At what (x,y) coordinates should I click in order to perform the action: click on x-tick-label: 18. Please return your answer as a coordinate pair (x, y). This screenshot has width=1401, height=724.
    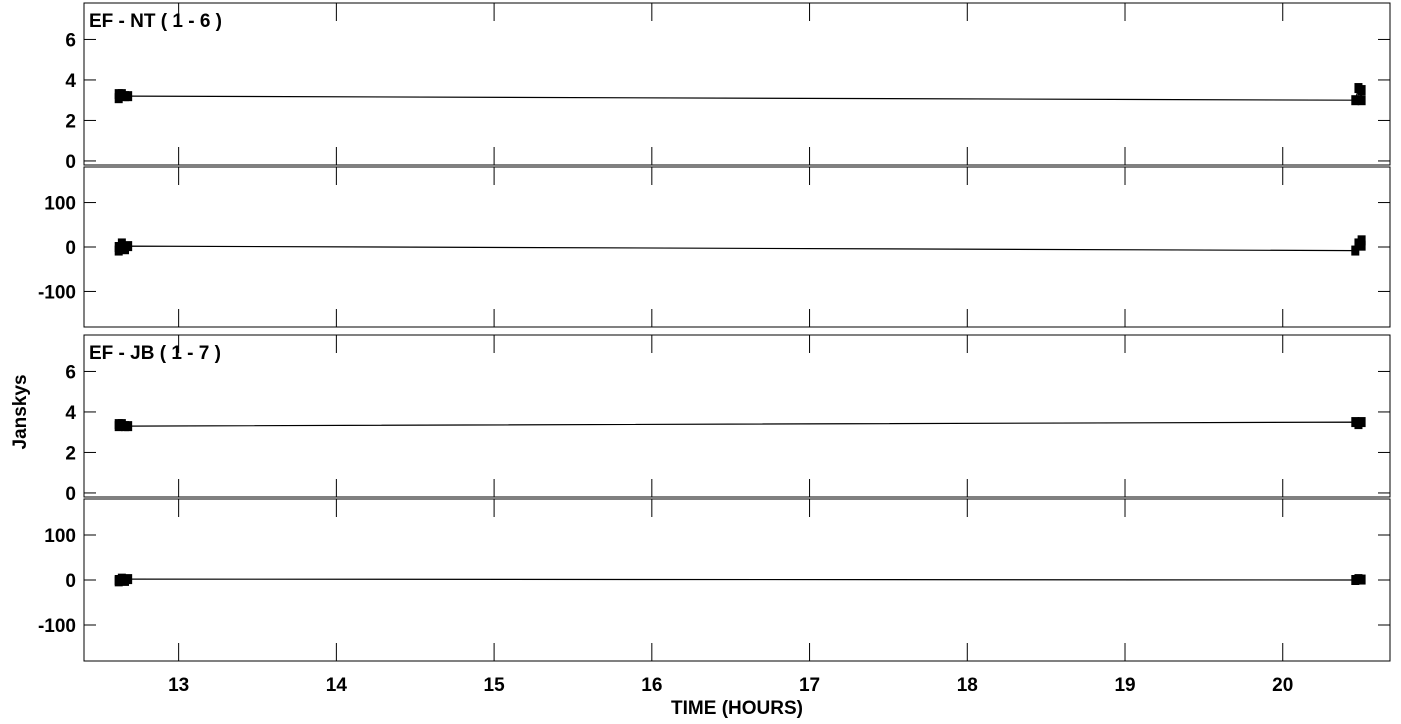
    Looking at the image, I should click on (967, 685).